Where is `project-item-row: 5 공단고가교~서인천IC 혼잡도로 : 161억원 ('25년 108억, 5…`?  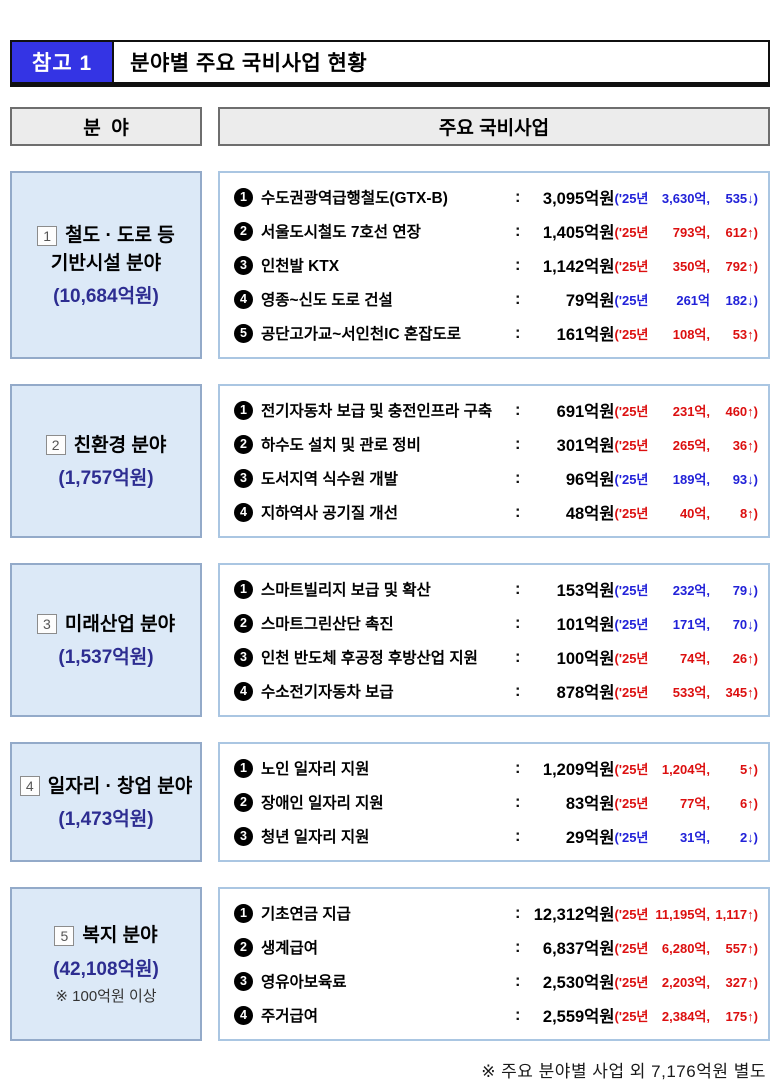
project-item-row: 5 공단고가교~서인천IC 혼잡도로 : 161억원 ('25년 108억, 5… is located at coordinates (496, 333).